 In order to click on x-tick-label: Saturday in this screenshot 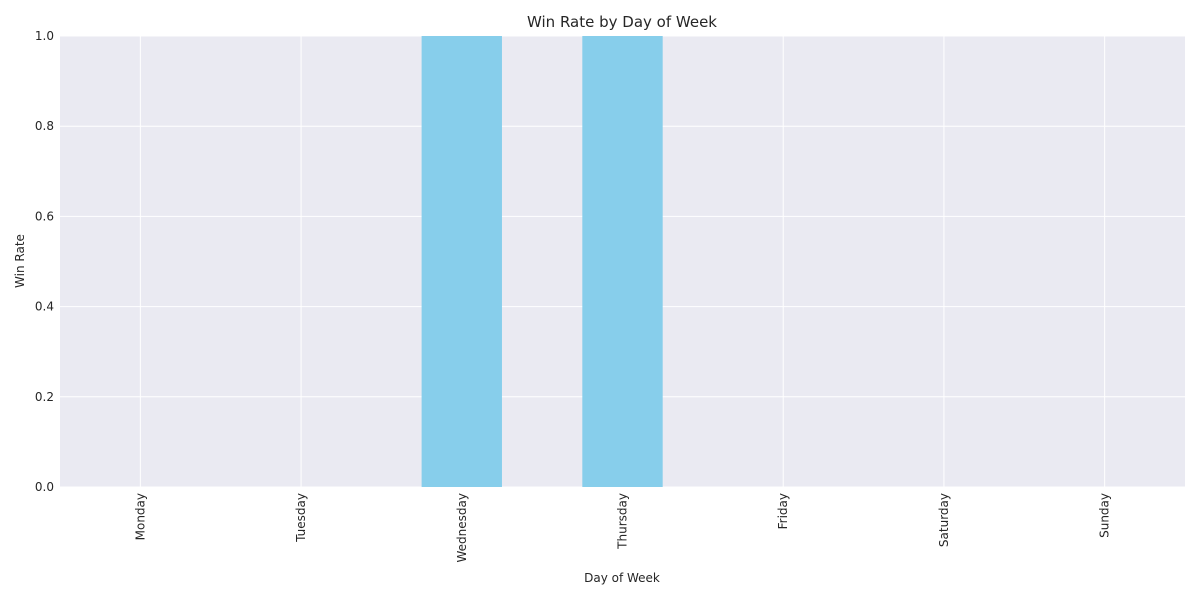, I will do `click(944, 520)`.